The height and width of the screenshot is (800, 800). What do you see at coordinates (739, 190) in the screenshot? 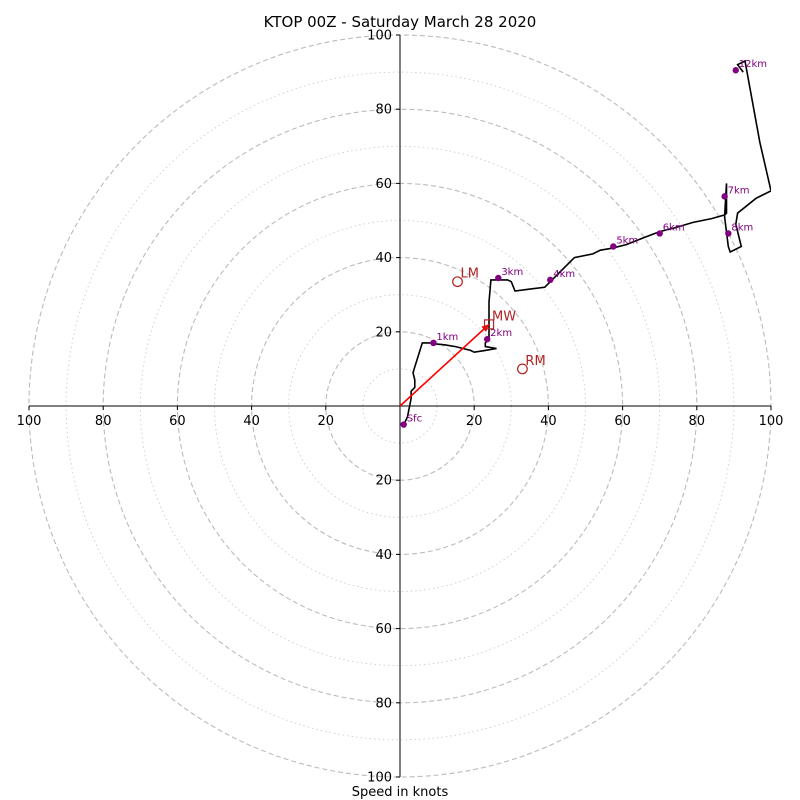
I see `height-marker-label: 7km` at bounding box center [739, 190].